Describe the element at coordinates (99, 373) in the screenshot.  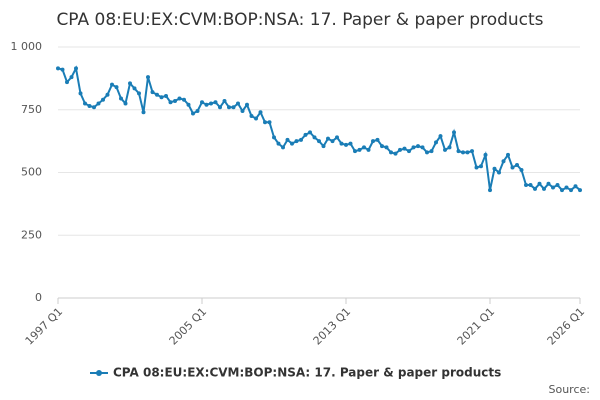
I see `legend-marker` at that location.